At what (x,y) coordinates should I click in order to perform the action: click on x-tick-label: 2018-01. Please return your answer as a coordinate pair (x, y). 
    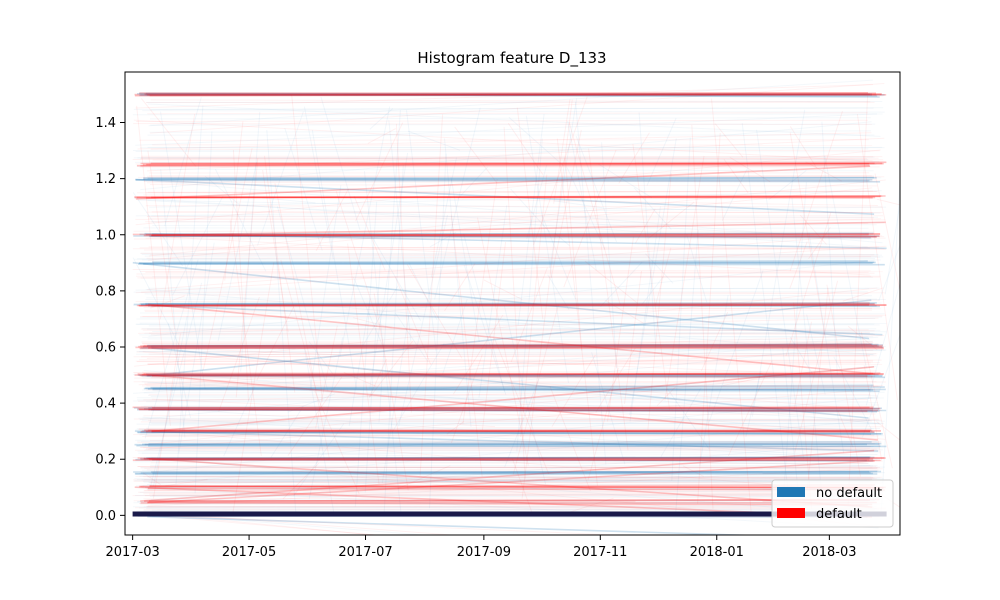
    Looking at the image, I should click on (717, 552).